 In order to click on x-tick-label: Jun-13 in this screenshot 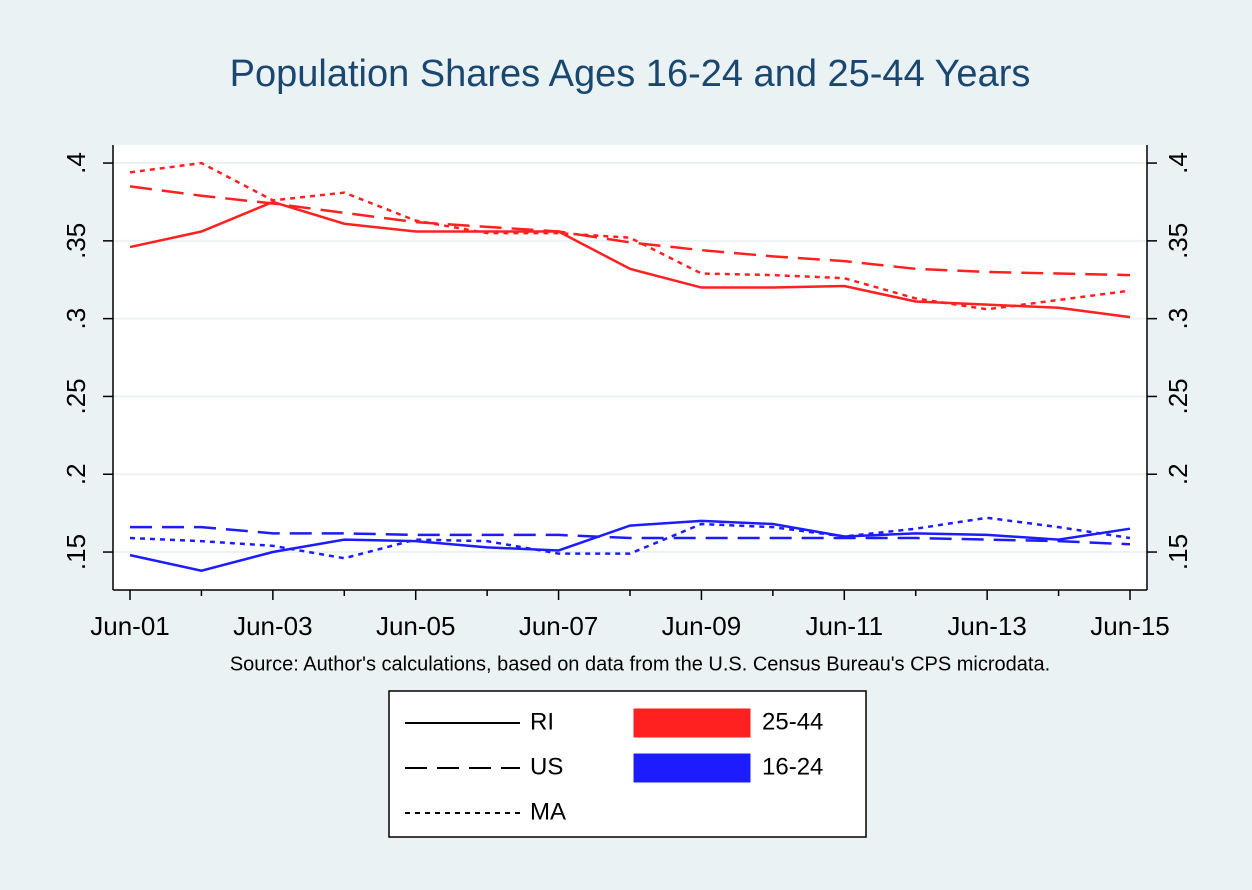, I will do `click(987, 626)`.